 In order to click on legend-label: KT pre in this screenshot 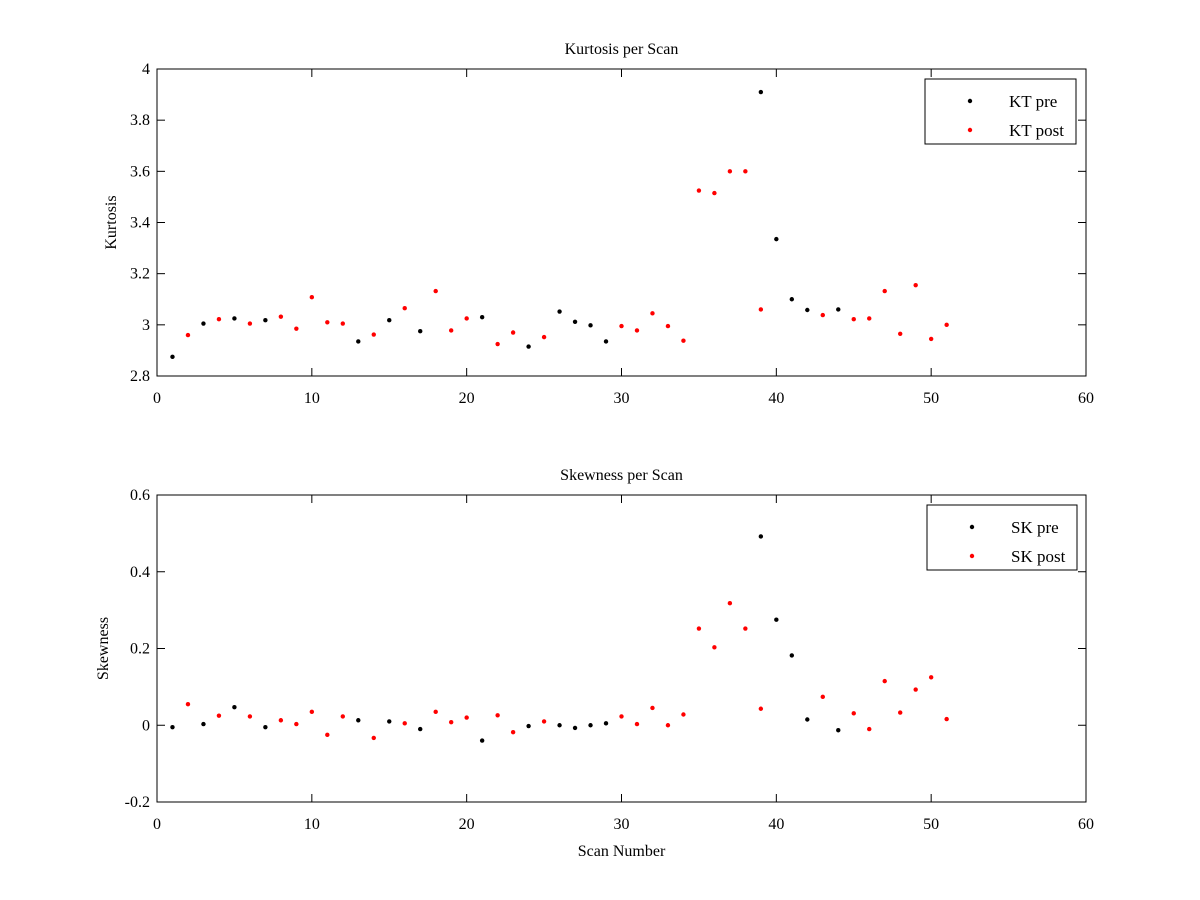, I will do `click(1033, 101)`.